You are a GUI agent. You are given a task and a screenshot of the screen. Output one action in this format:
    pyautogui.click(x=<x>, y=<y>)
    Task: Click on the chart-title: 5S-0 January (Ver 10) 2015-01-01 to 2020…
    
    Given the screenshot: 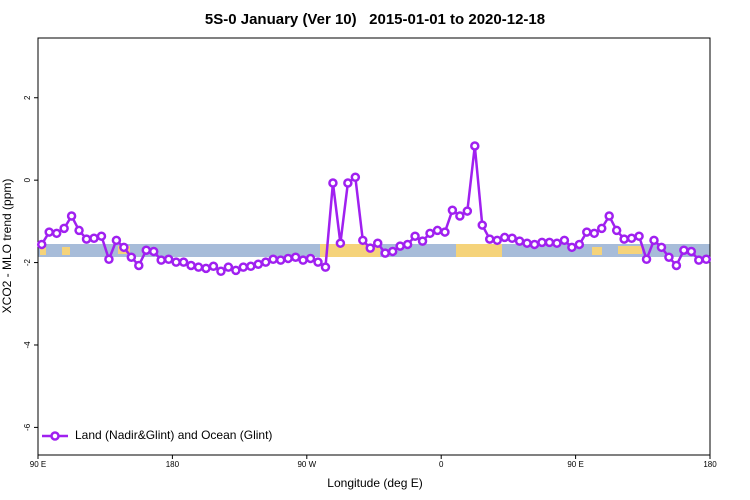 What is the action you would take?
    pyautogui.click(x=375, y=19)
    